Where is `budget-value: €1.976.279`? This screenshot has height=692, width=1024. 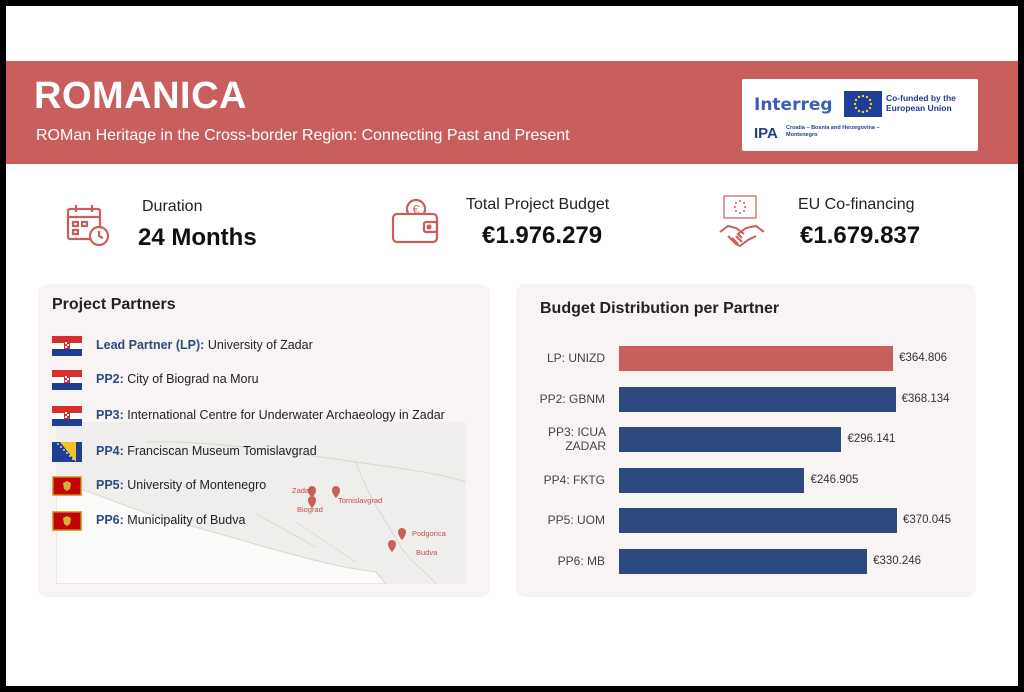
budget-value: €1.976.279 is located at coordinates (542, 235).